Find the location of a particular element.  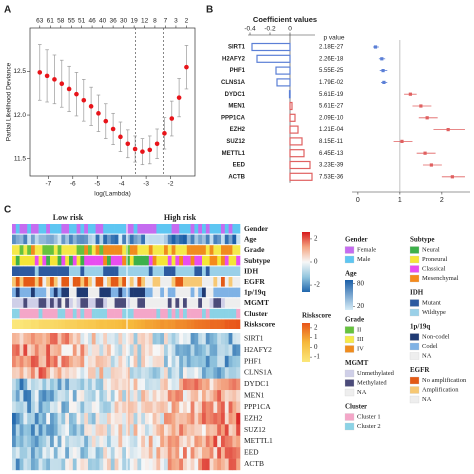

category-label: SUZ12 is located at coordinates (235, 142).